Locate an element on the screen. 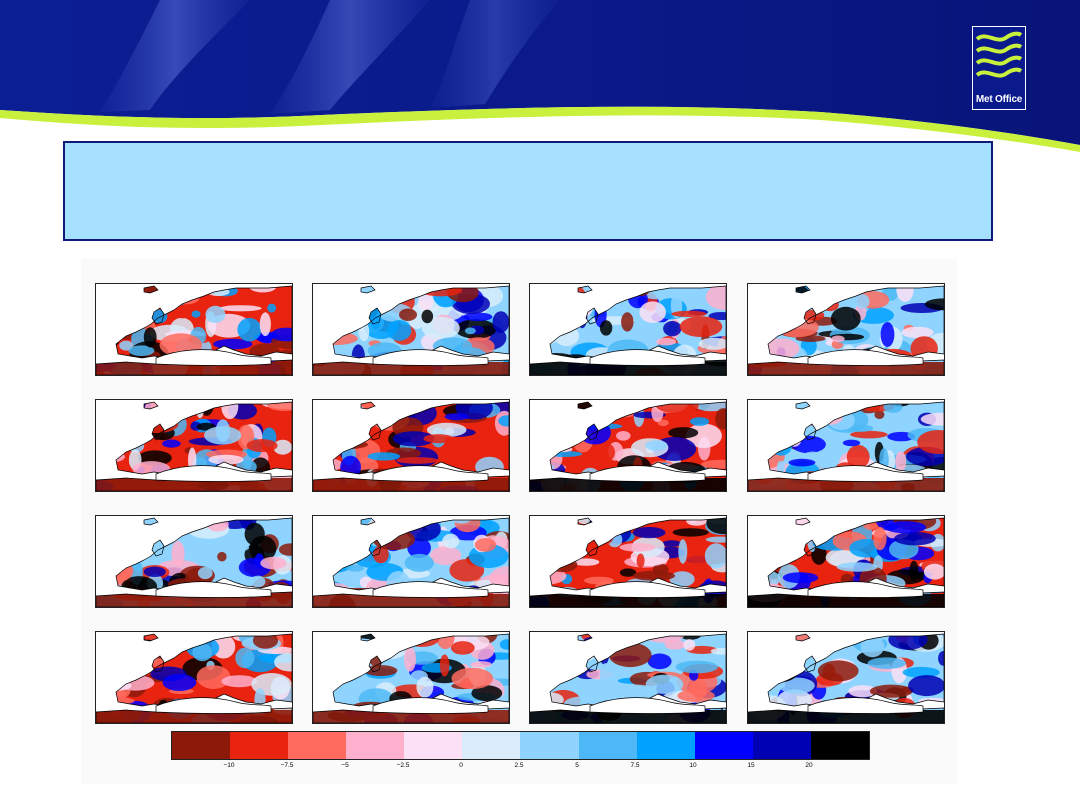  wave-logo-icon is located at coordinates (999, 54).